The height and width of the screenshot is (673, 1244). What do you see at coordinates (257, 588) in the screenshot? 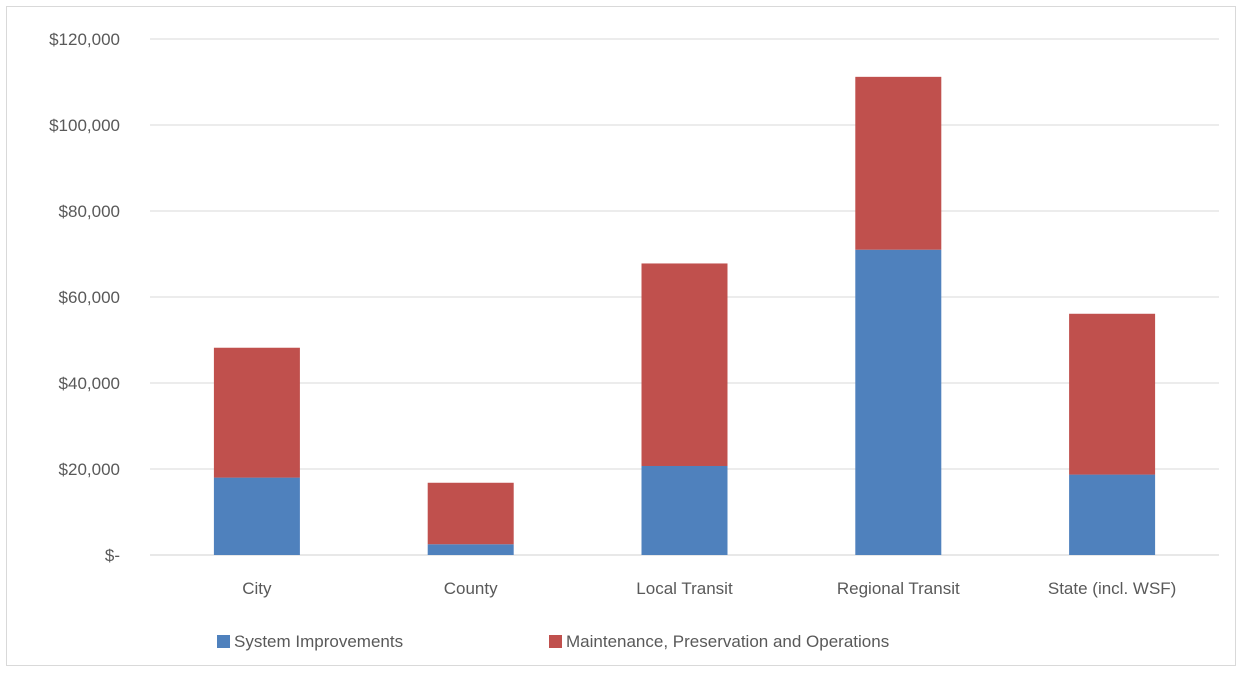
I see `x-category-label: City` at bounding box center [257, 588].